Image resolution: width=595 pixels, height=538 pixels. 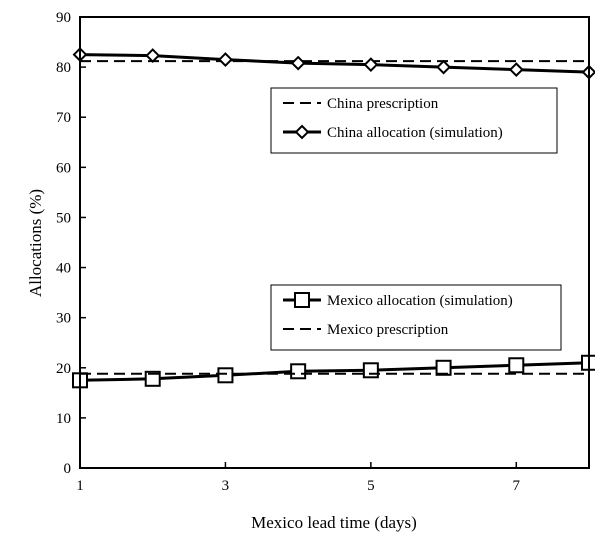 I want to click on x-tick-label: 3, so click(x=226, y=486).